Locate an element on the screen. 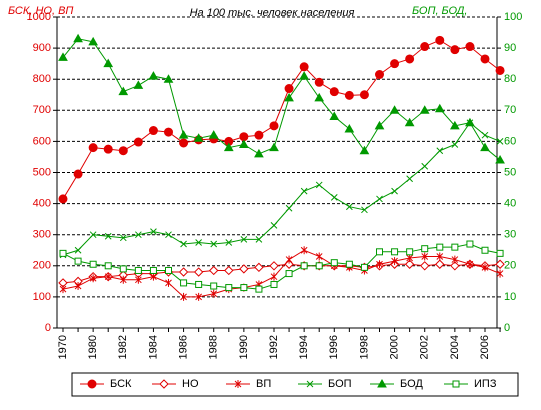 This screenshot has height=410, width=541. chart-title: На 100 тыс. человек населения is located at coordinates (272, 13).